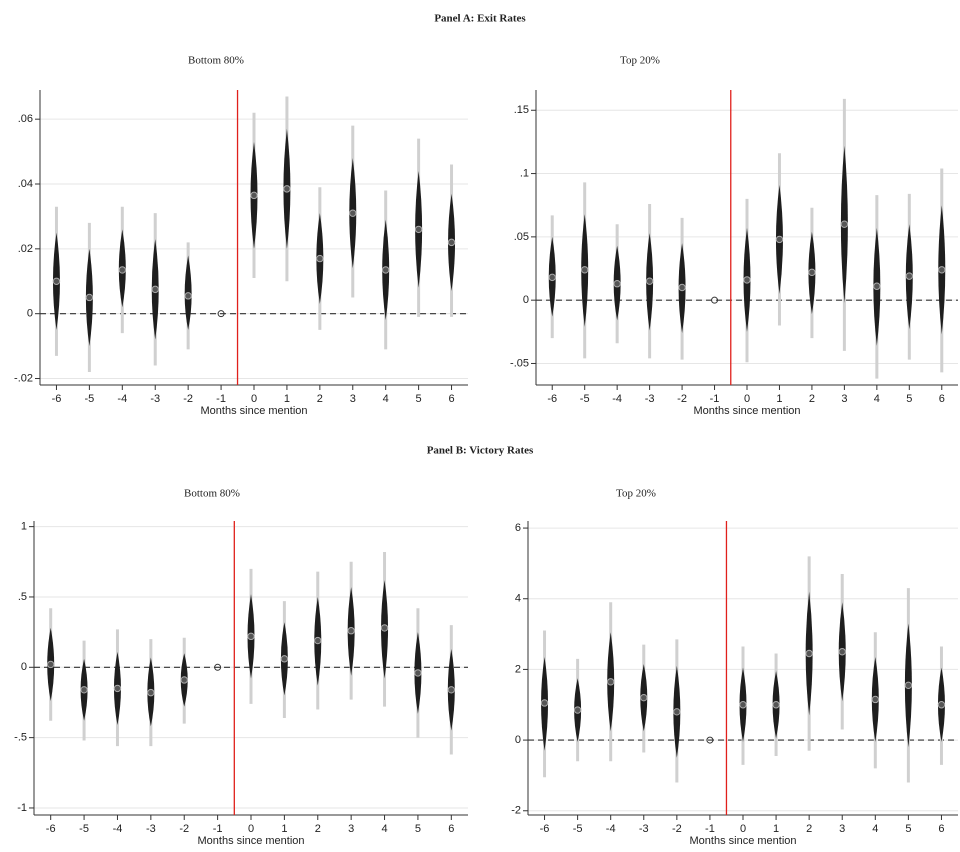  I want to click on y-tick-label: .1, so click(524, 173).